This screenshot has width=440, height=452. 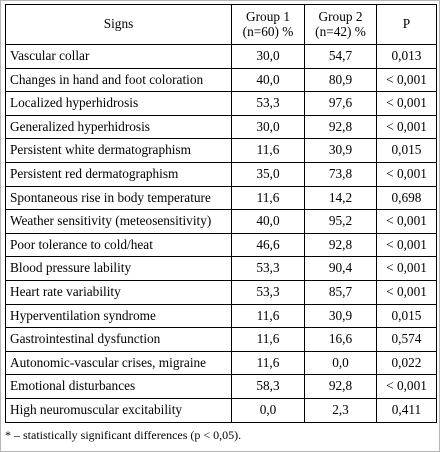 What do you see at coordinates (118, 268) in the screenshot?
I see `cell-sign: Blood pressure lability` at bounding box center [118, 268].